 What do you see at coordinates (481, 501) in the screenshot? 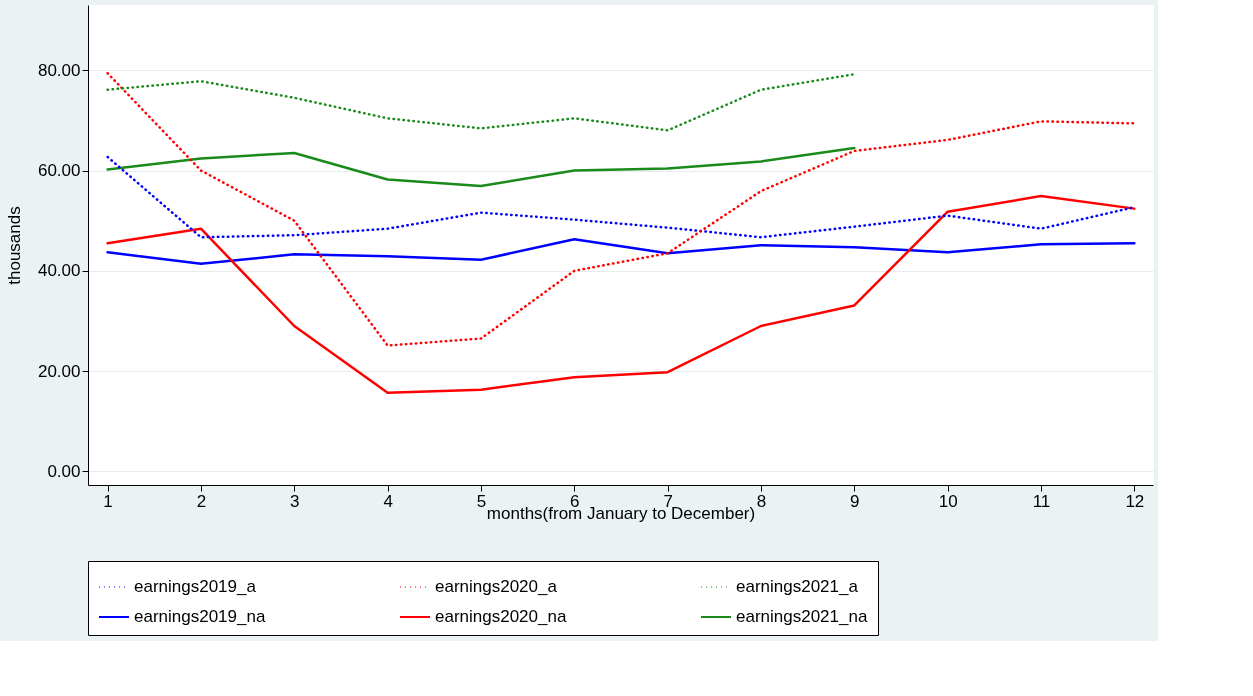
I see `x-tick-label: 5` at bounding box center [481, 501].